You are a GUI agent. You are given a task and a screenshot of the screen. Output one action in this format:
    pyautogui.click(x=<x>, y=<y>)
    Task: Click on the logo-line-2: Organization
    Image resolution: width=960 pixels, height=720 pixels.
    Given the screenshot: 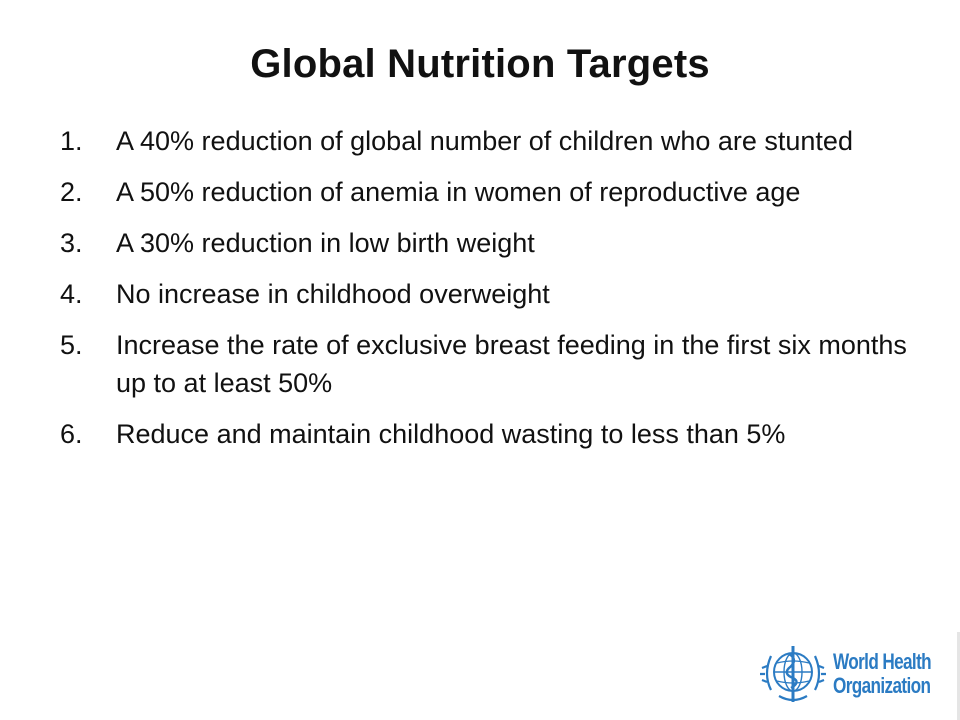 What is the action you would take?
    pyautogui.click(x=882, y=685)
    